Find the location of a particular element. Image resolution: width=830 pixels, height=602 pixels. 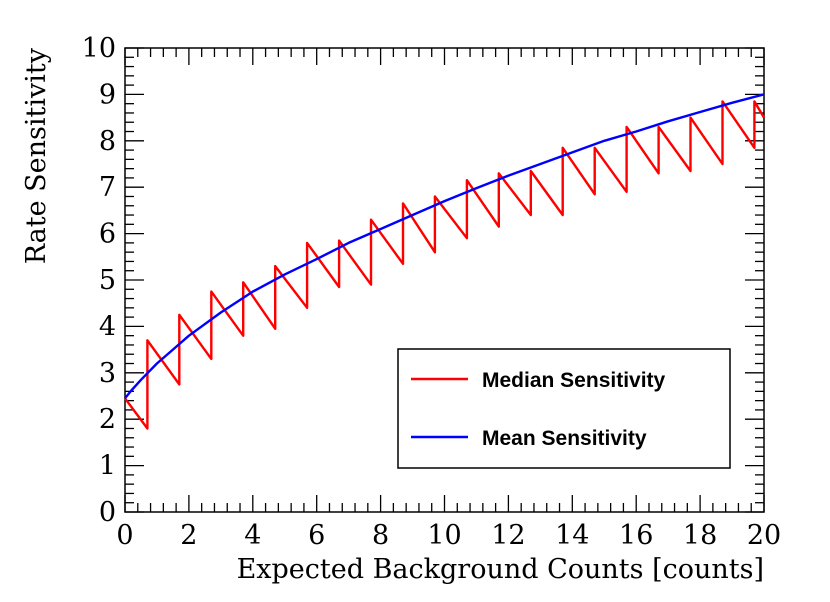

y-tick-label: 9 is located at coordinates (107, 94).